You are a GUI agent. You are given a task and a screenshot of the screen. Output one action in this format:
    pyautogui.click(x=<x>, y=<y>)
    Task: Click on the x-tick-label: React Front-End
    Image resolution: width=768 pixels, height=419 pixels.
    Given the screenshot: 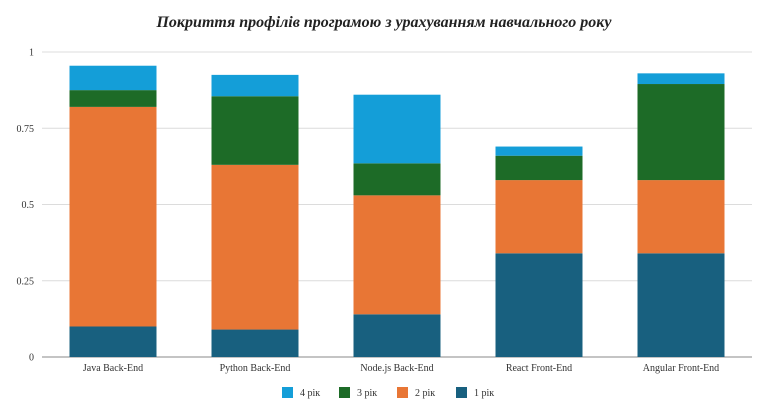 What is the action you would take?
    pyautogui.click(x=539, y=368)
    